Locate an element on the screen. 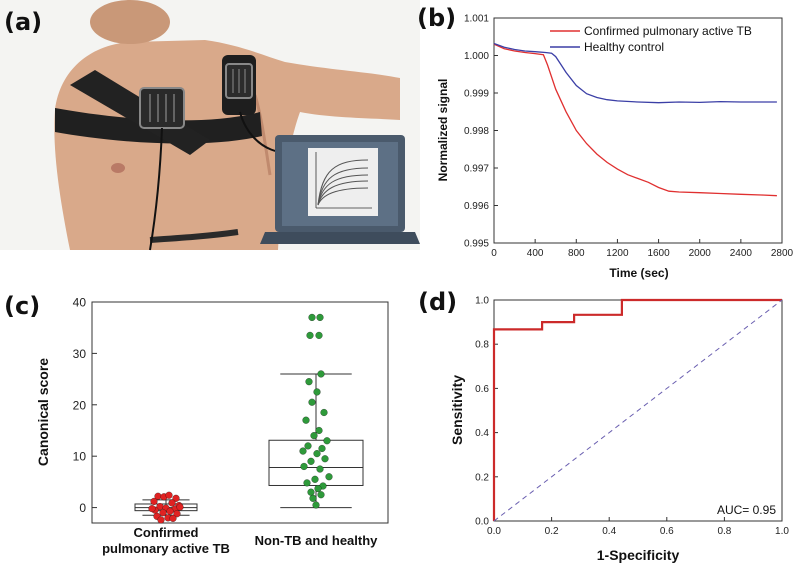 This screenshot has height=569, width=800. y-tick-label: 1.0 is located at coordinates (482, 301).